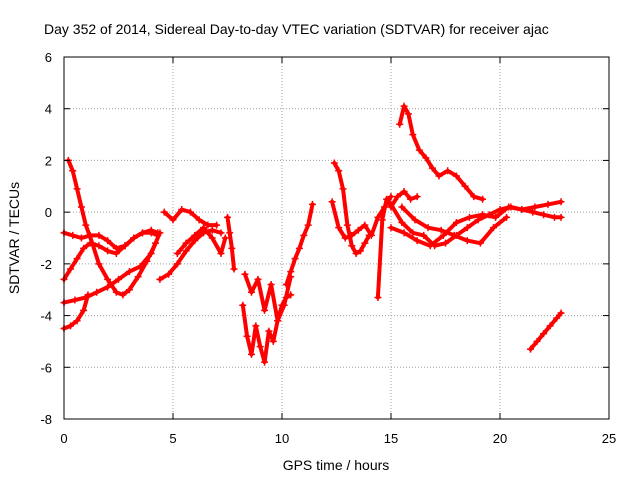 The image size is (640, 480). I want to click on y-tick-label: 0, so click(48, 212).